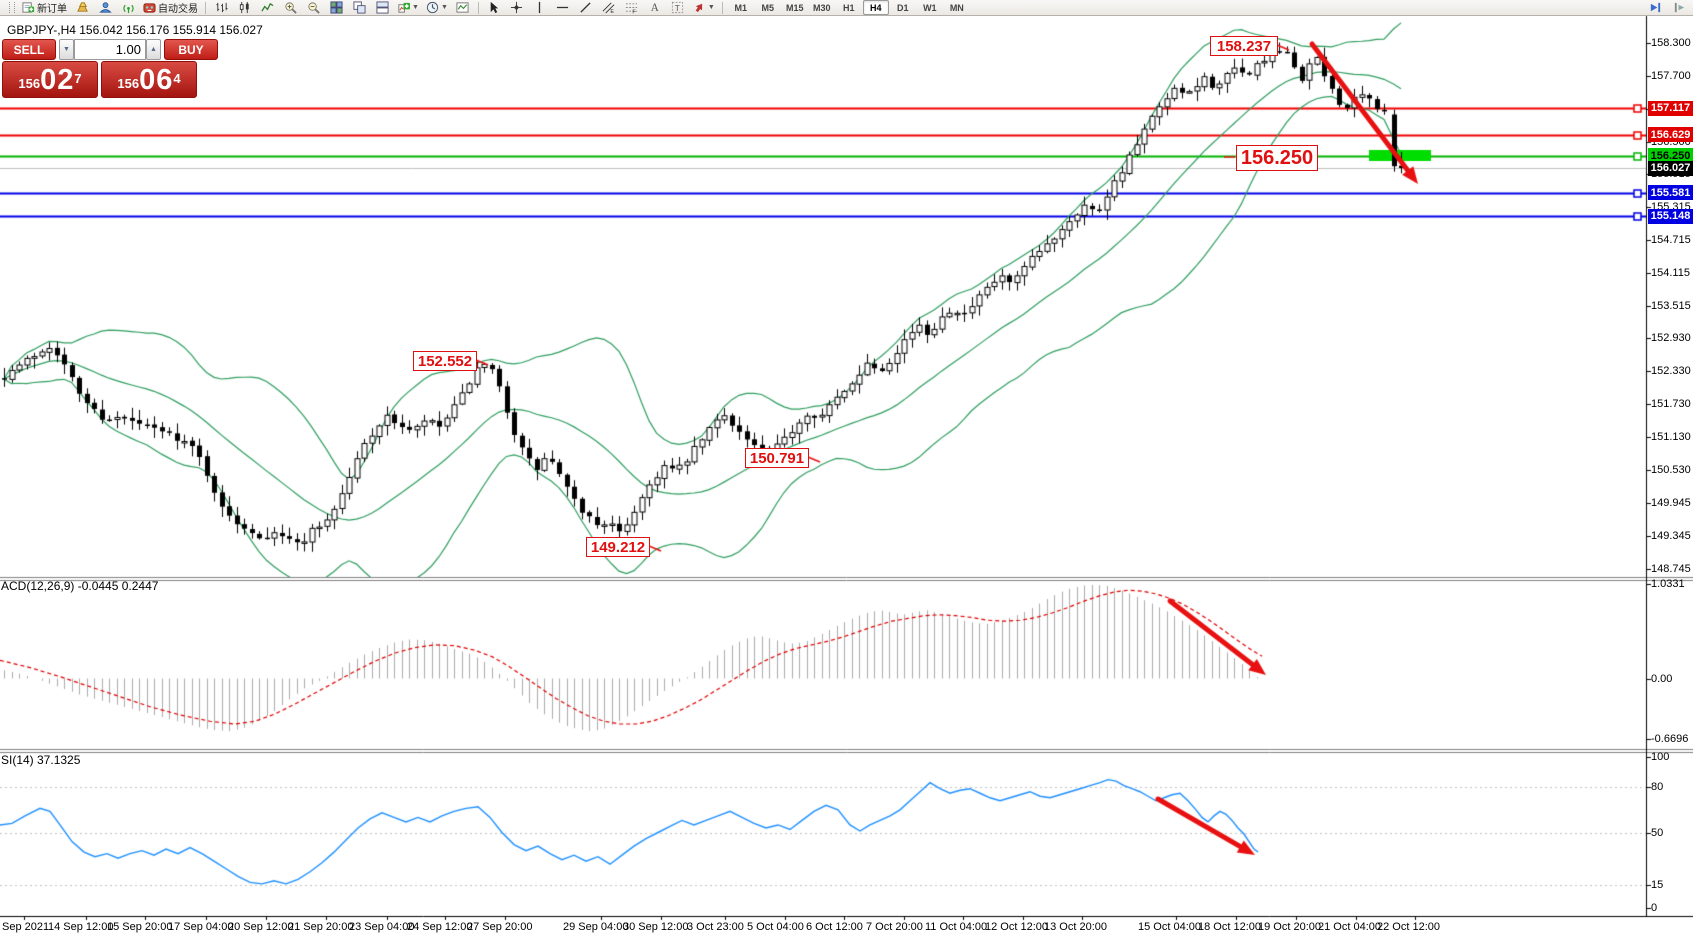 The image size is (1693, 936). I want to click on text-label-icon: T, so click(678, 8).